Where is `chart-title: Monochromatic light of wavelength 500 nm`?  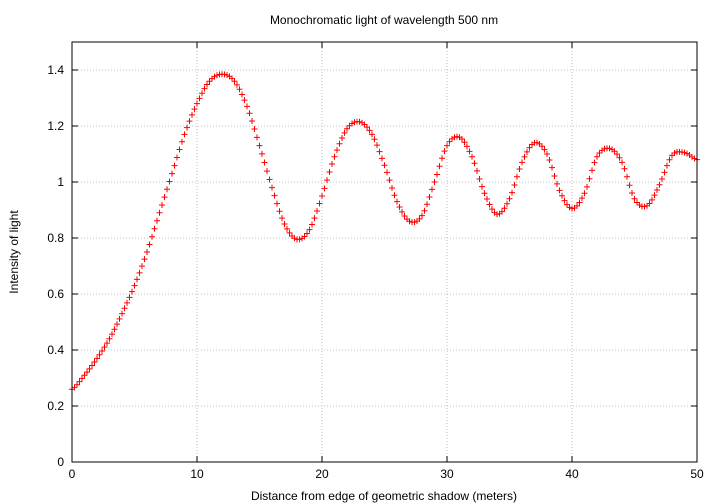 chart-title: Monochromatic light of wavelength 500 nm is located at coordinates (384, 20).